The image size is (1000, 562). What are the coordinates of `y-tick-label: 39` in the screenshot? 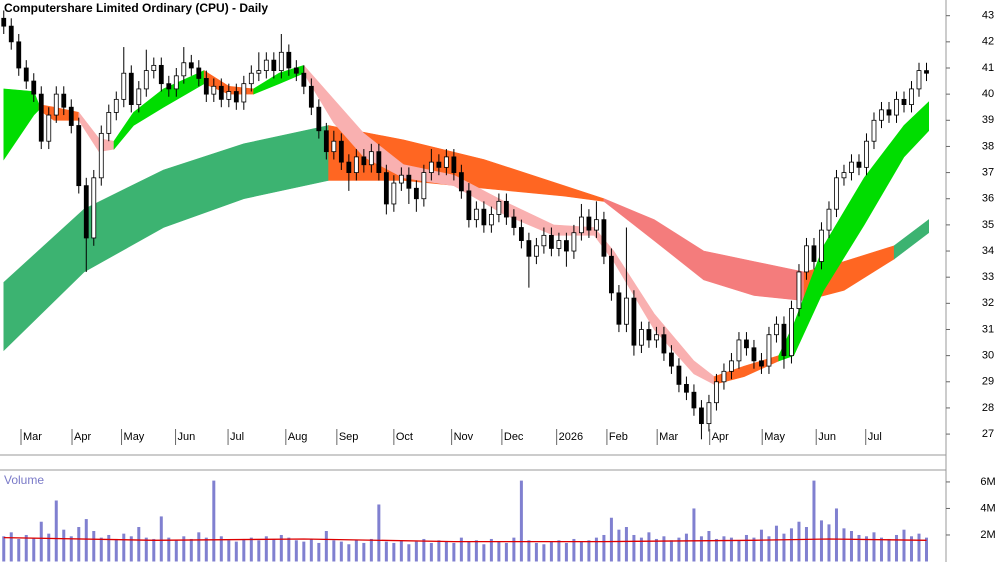 It's located at (988, 120).